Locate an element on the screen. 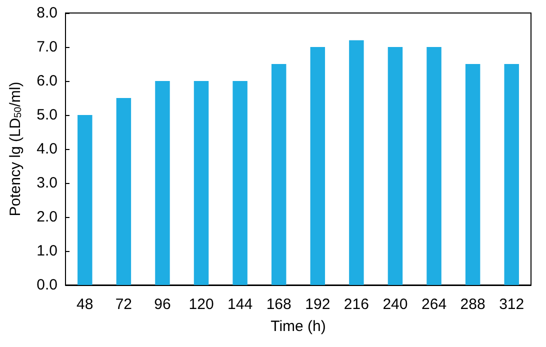  y-tick-label: 6.0 is located at coordinates (47, 81).